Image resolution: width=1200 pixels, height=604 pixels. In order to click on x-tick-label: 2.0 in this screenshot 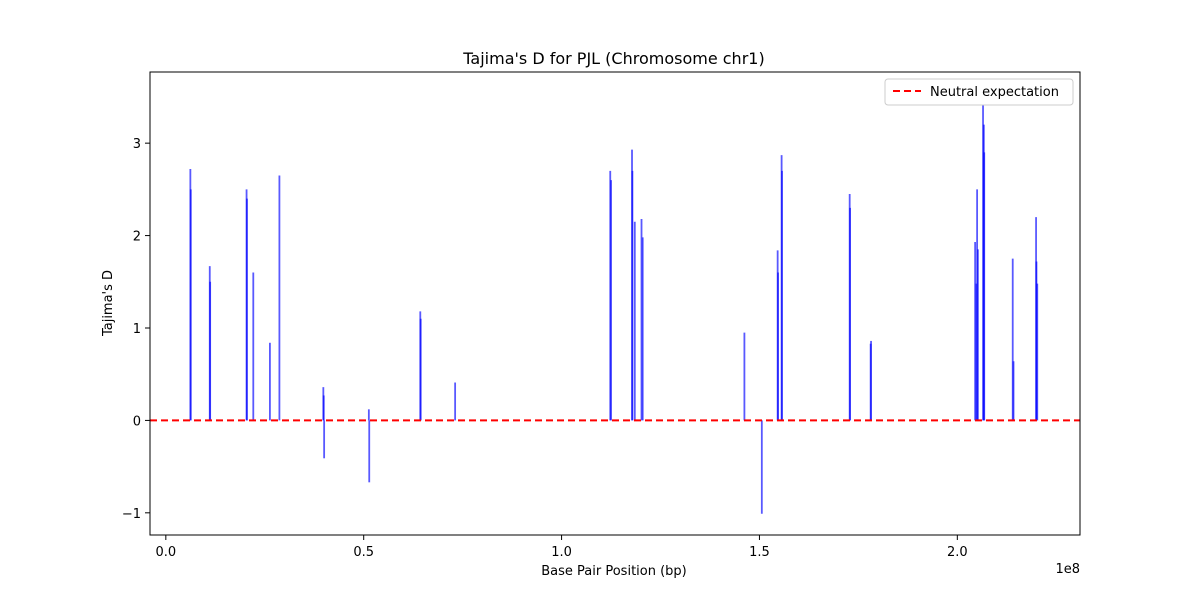, I will do `click(957, 552)`.